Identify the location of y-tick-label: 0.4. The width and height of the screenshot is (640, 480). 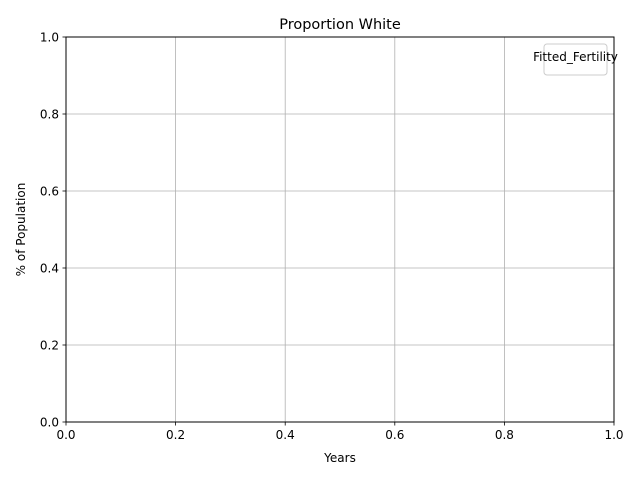
(49, 268).